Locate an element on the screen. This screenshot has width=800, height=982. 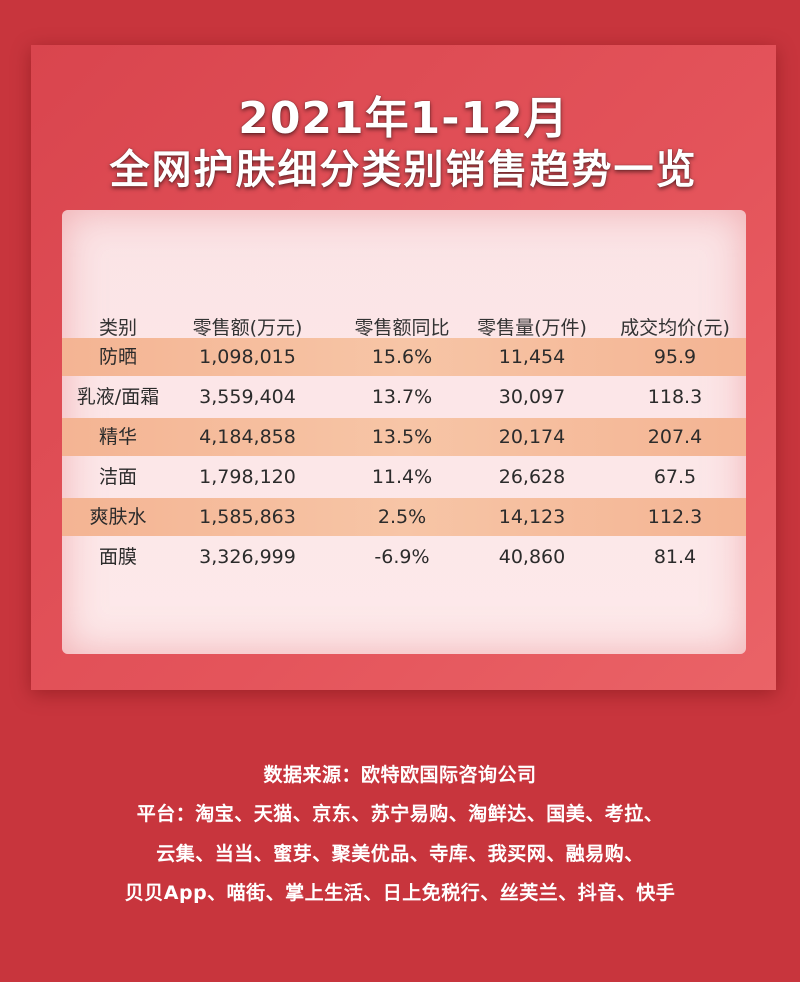
cell-retail-sales: 1,798,120 is located at coordinates (247, 477).